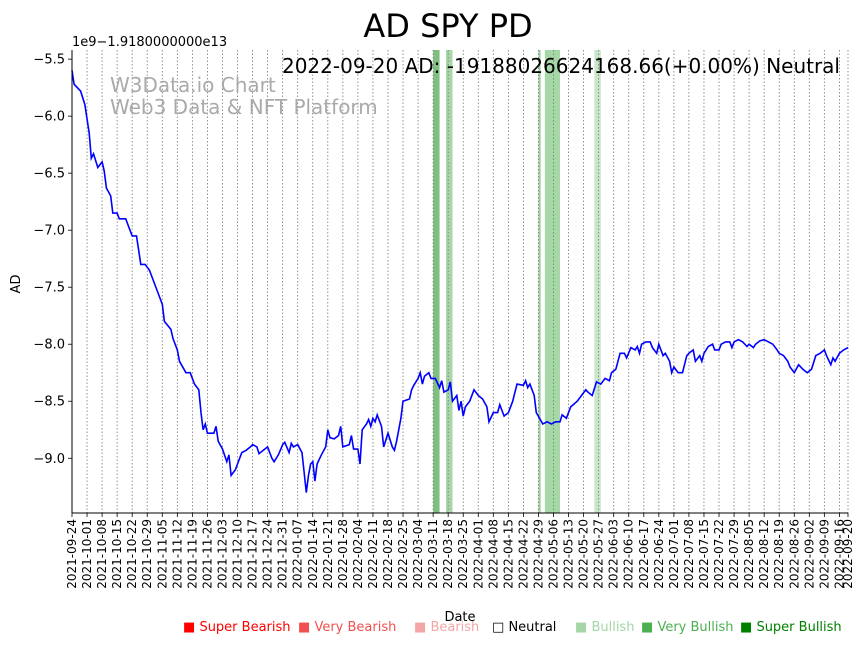 Image resolution: width=867 pixels, height=646 pixels. Describe the element at coordinates (373, 554) in the screenshot. I see `x-tick-label-20: 2022-02-11` at that location.